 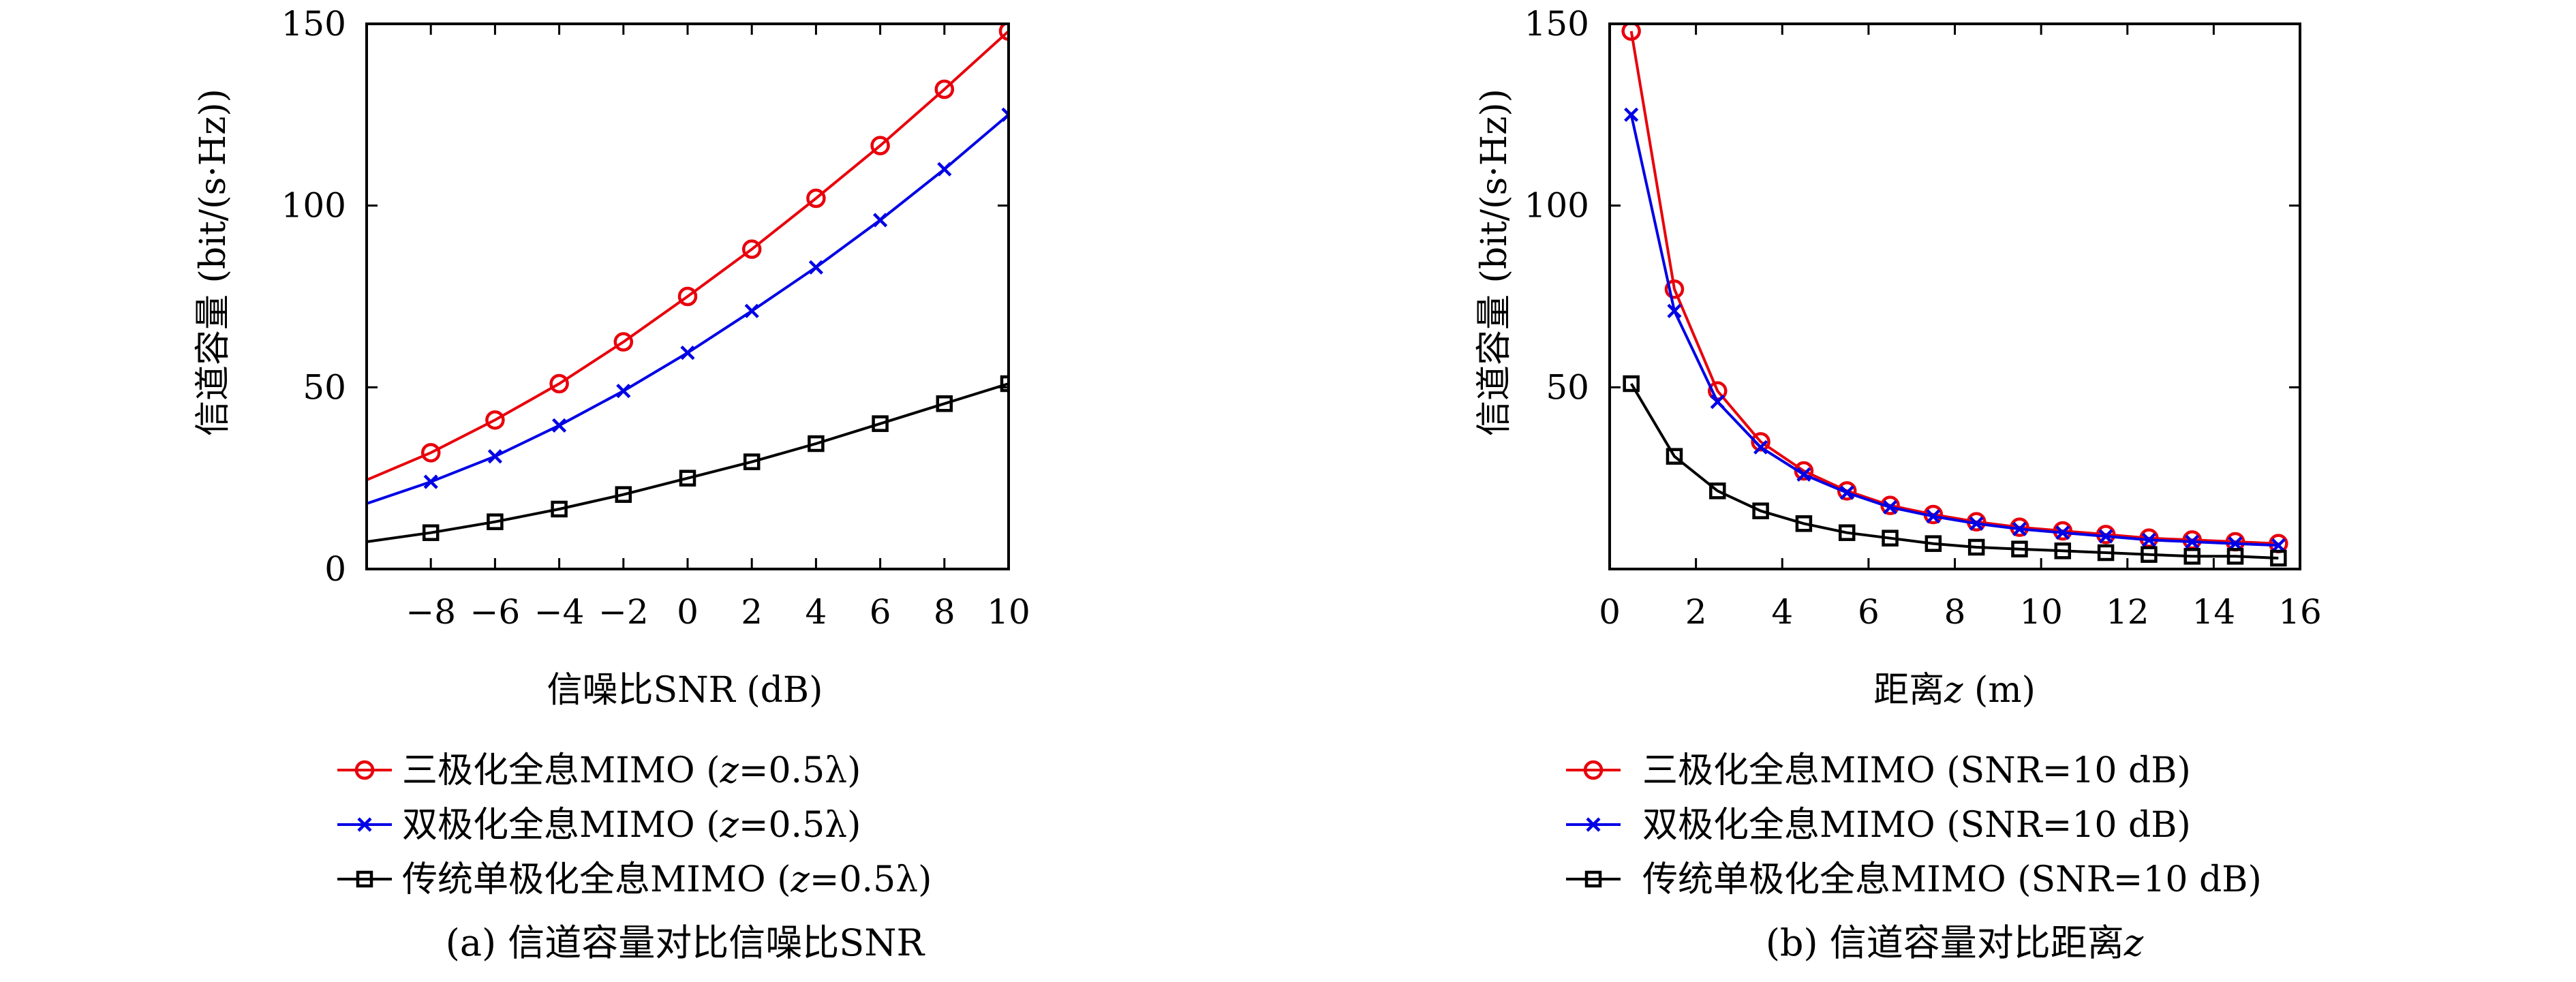 What do you see at coordinates (1955, 943) in the screenshot?
I see `figure-caption: (b) 信道容量对比距离z` at bounding box center [1955, 943].